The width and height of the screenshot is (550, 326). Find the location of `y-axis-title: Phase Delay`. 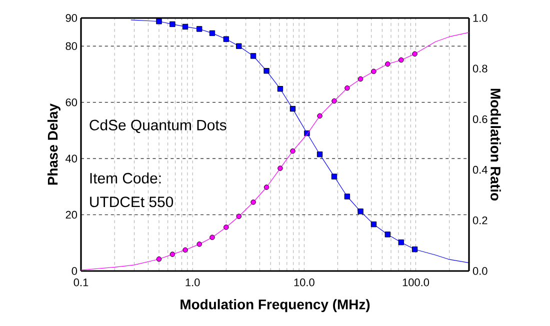

y-axis-title: Phase Delay is located at coordinates (53, 144).